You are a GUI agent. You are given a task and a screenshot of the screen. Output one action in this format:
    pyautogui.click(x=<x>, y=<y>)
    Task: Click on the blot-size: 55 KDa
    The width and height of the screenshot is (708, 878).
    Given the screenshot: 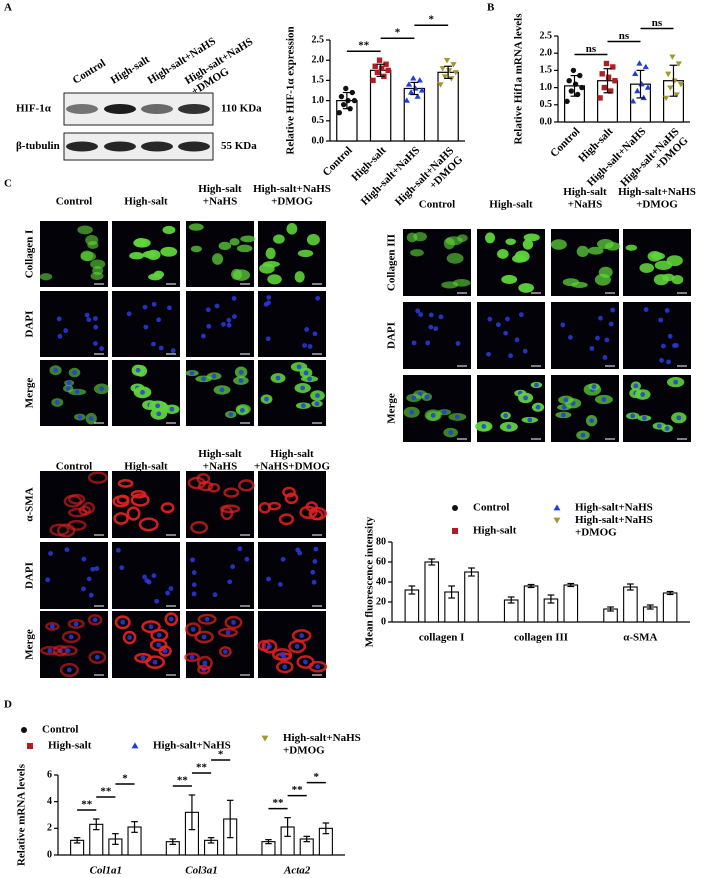 What is the action you would take?
    pyautogui.click(x=239, y=146)
    